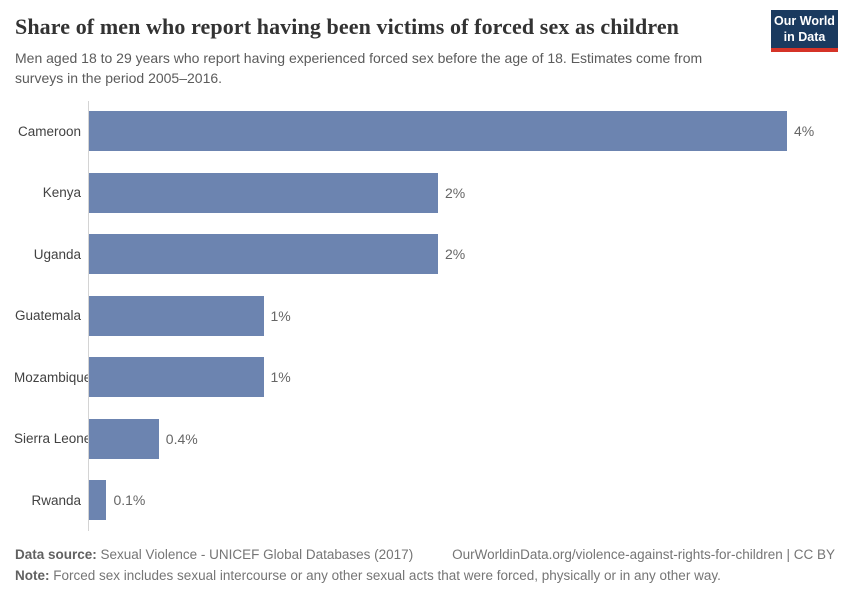 The height and width of the screenshot is (600, 850). I want to click on bar-track: 4%, so click(469, 131).